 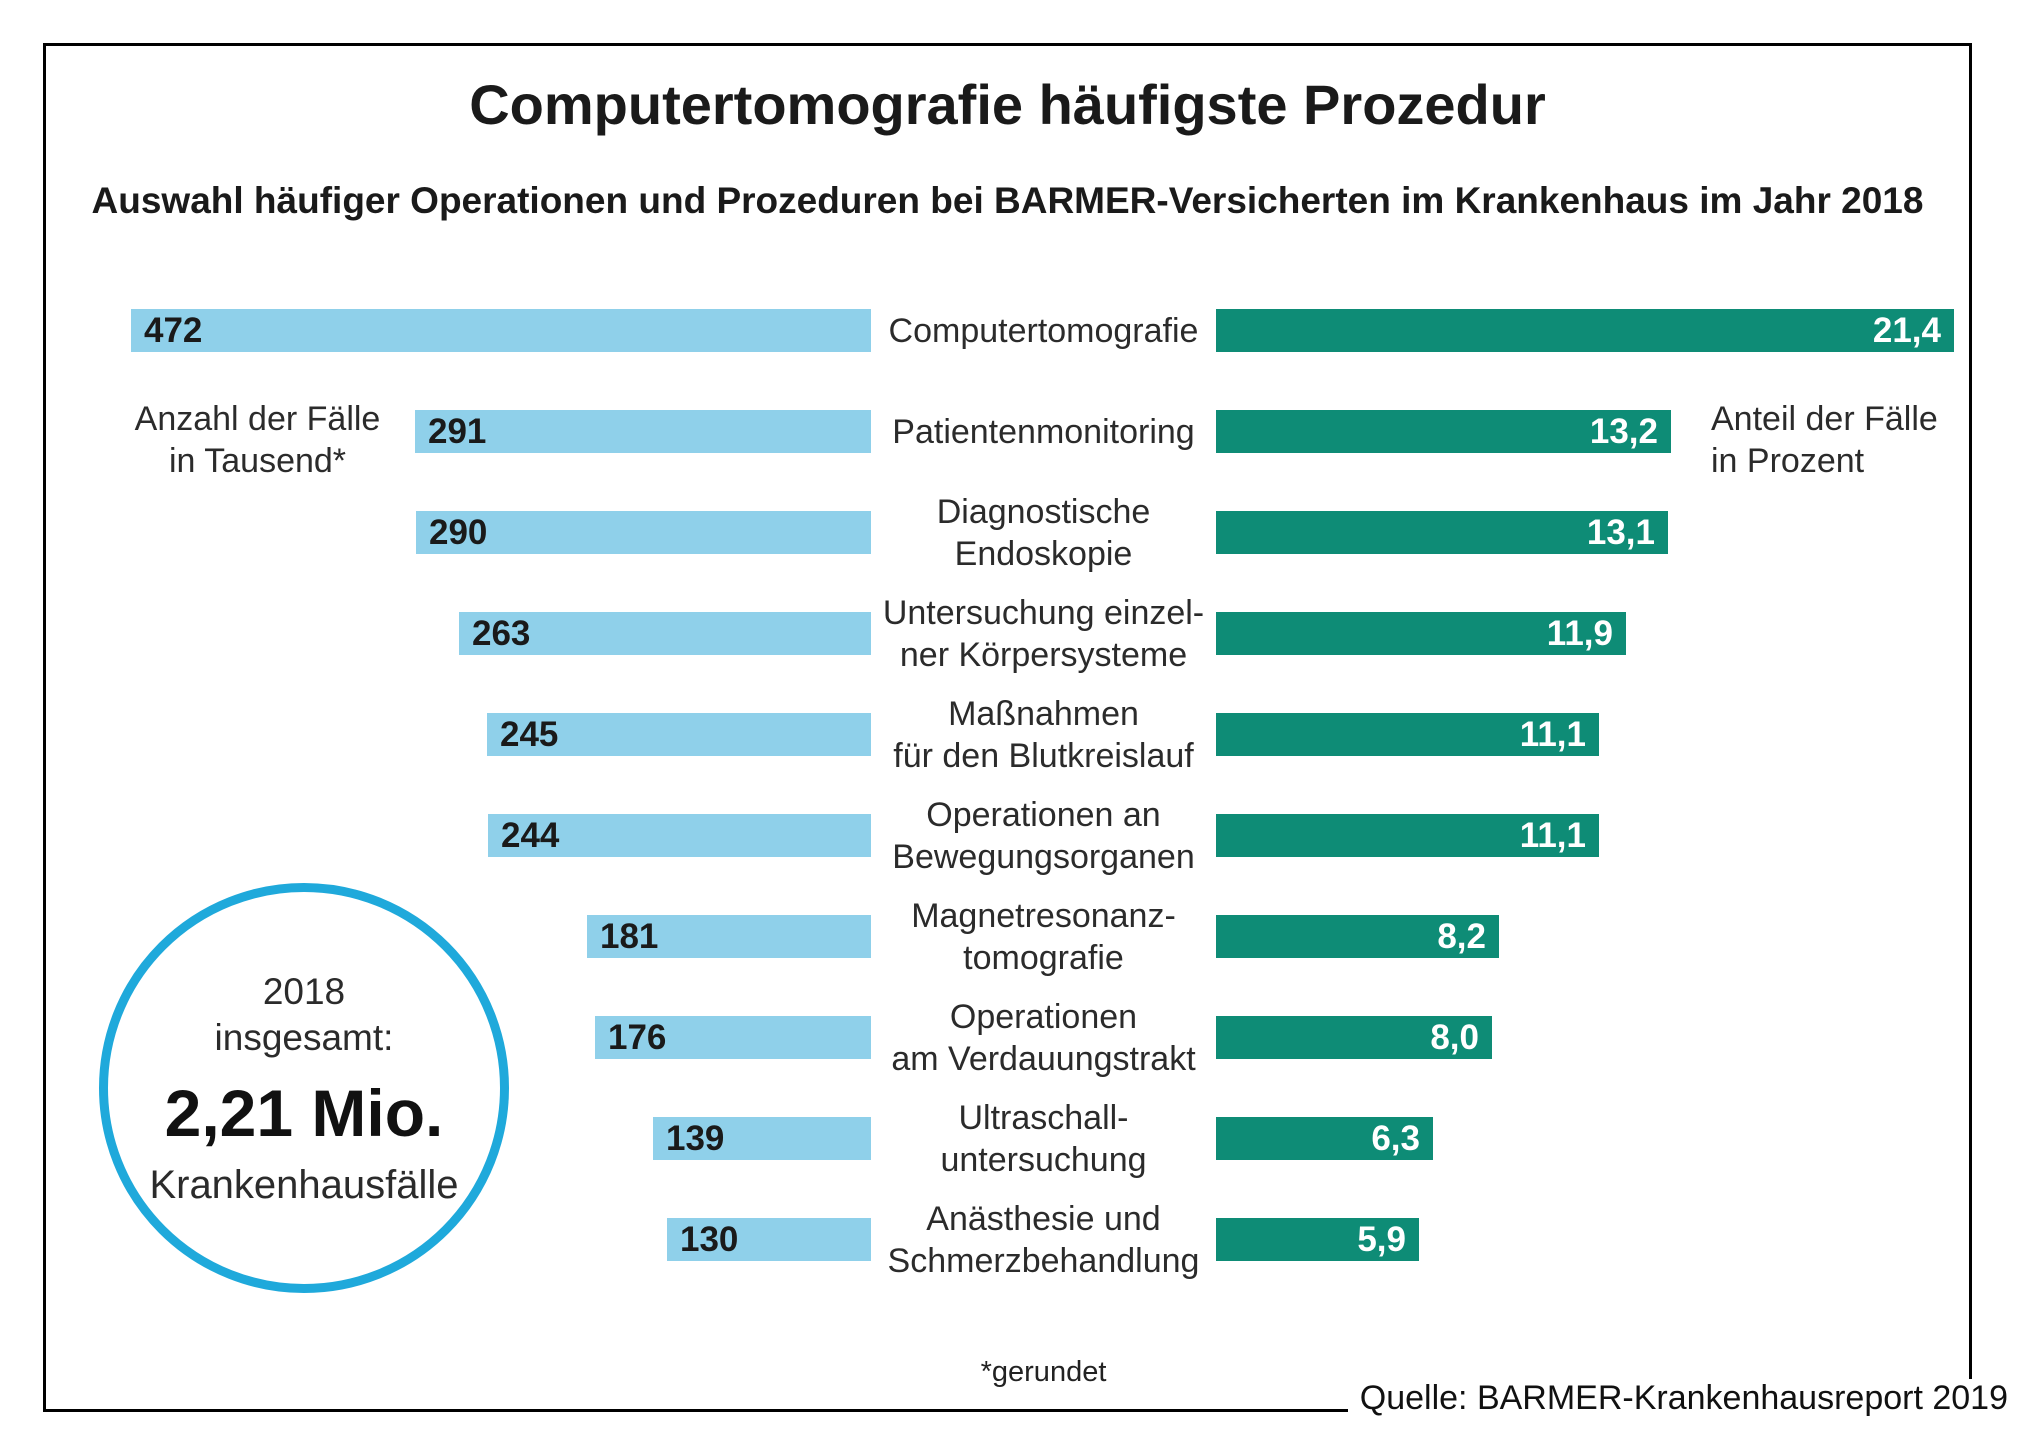 What do you see at coordinates (530, 835) in the screenshot?
I see `count-value-label: 244` at bounding box center [530, 835].